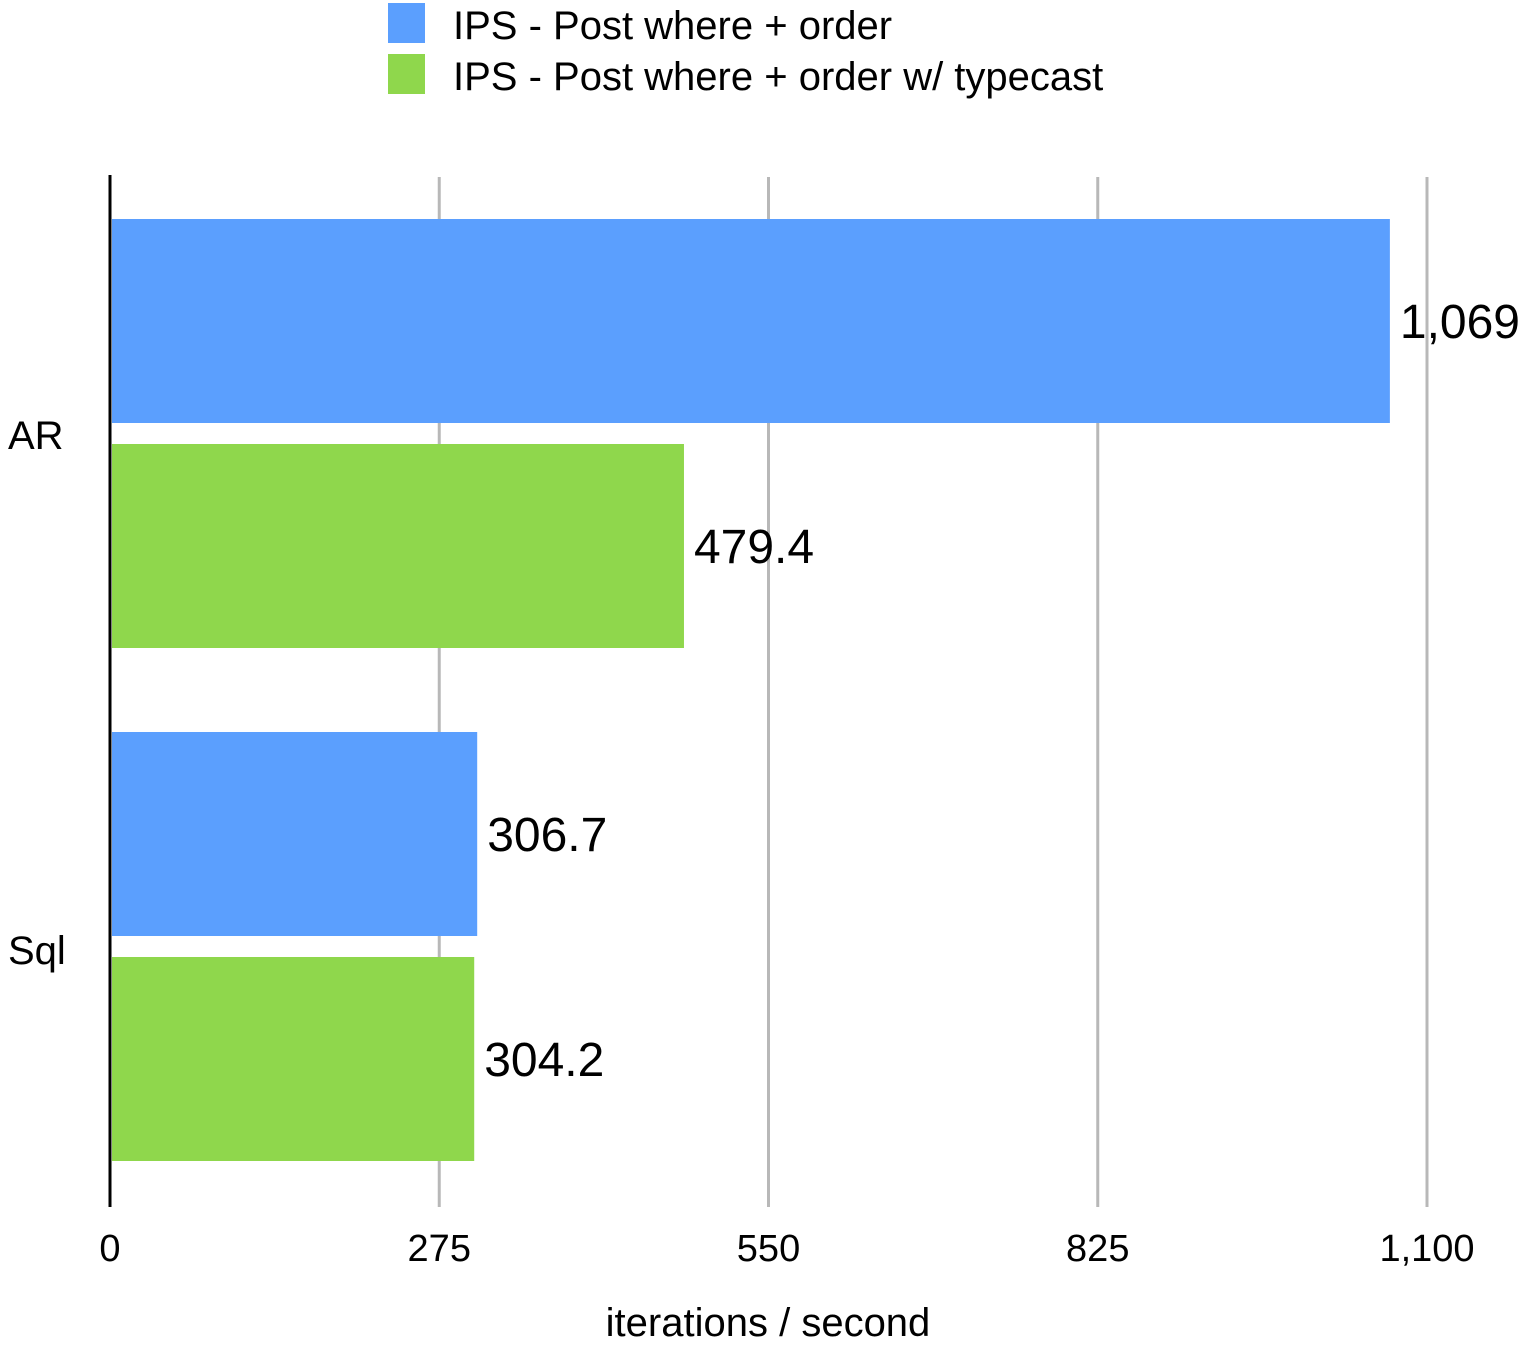  I want to click on x-tick-label: 0, so click(109, 1249).